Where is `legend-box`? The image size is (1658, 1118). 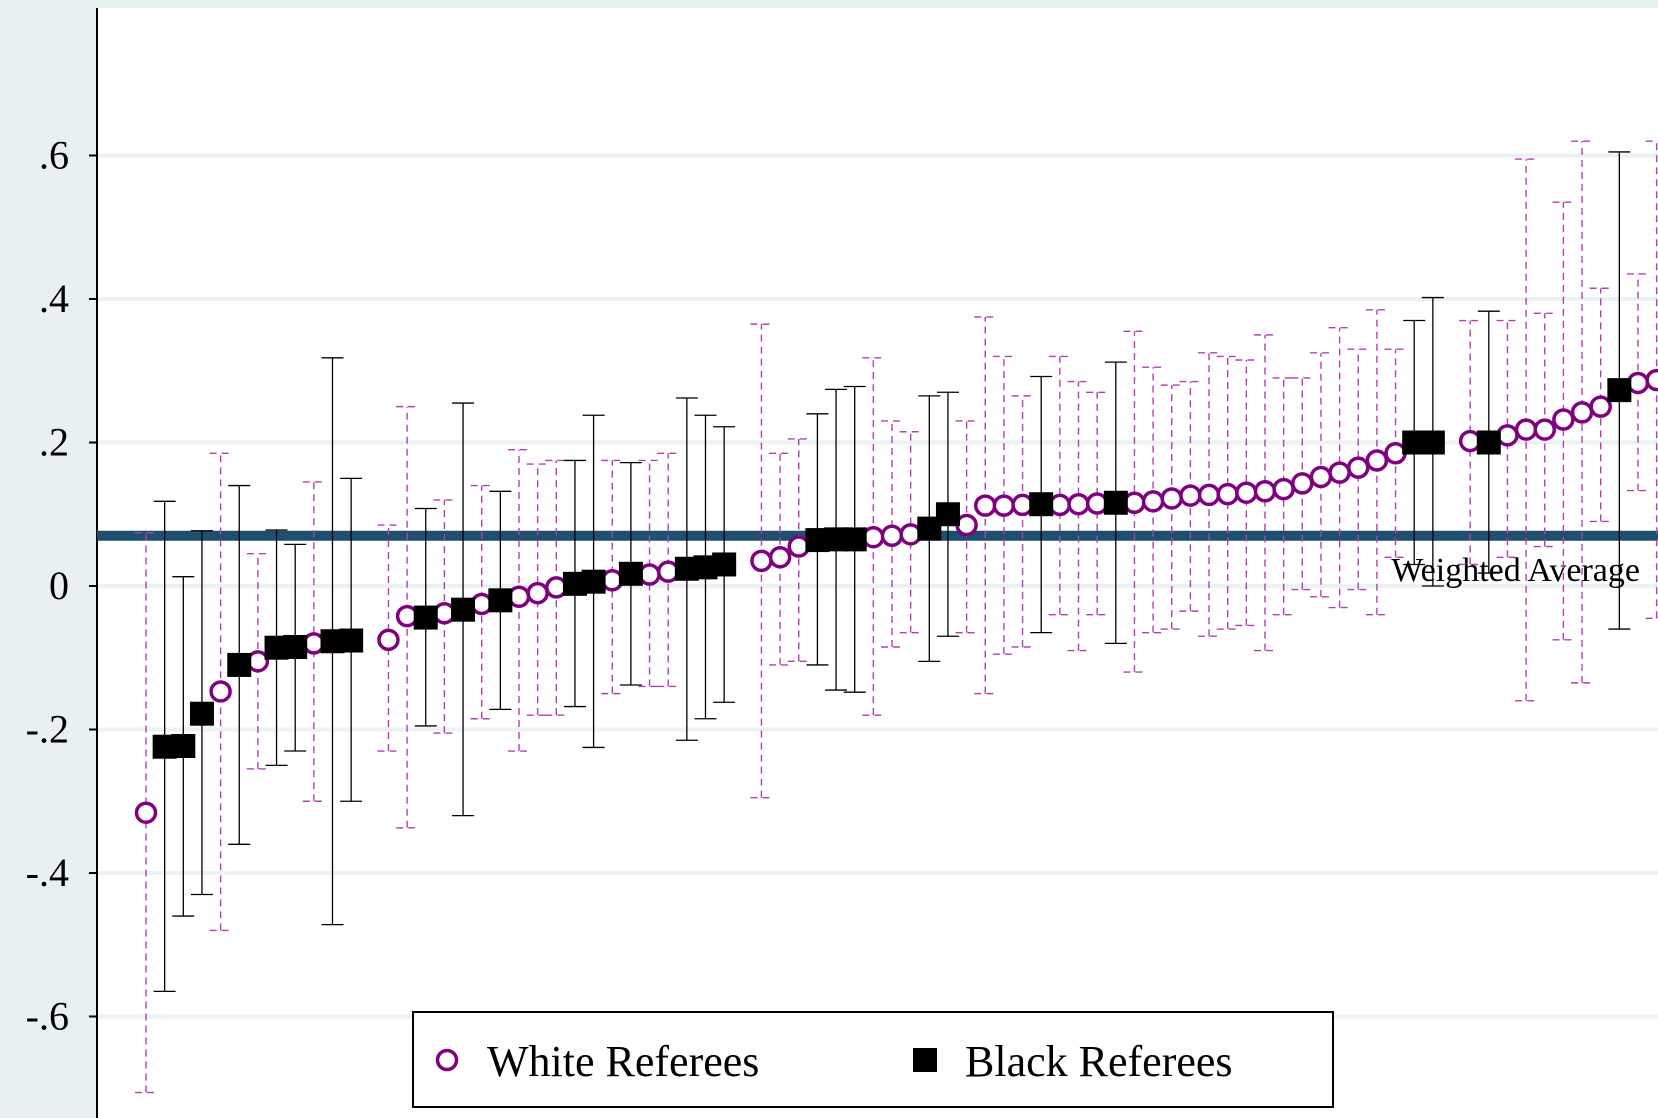 legend-box is located at coordinates (873, 1059).